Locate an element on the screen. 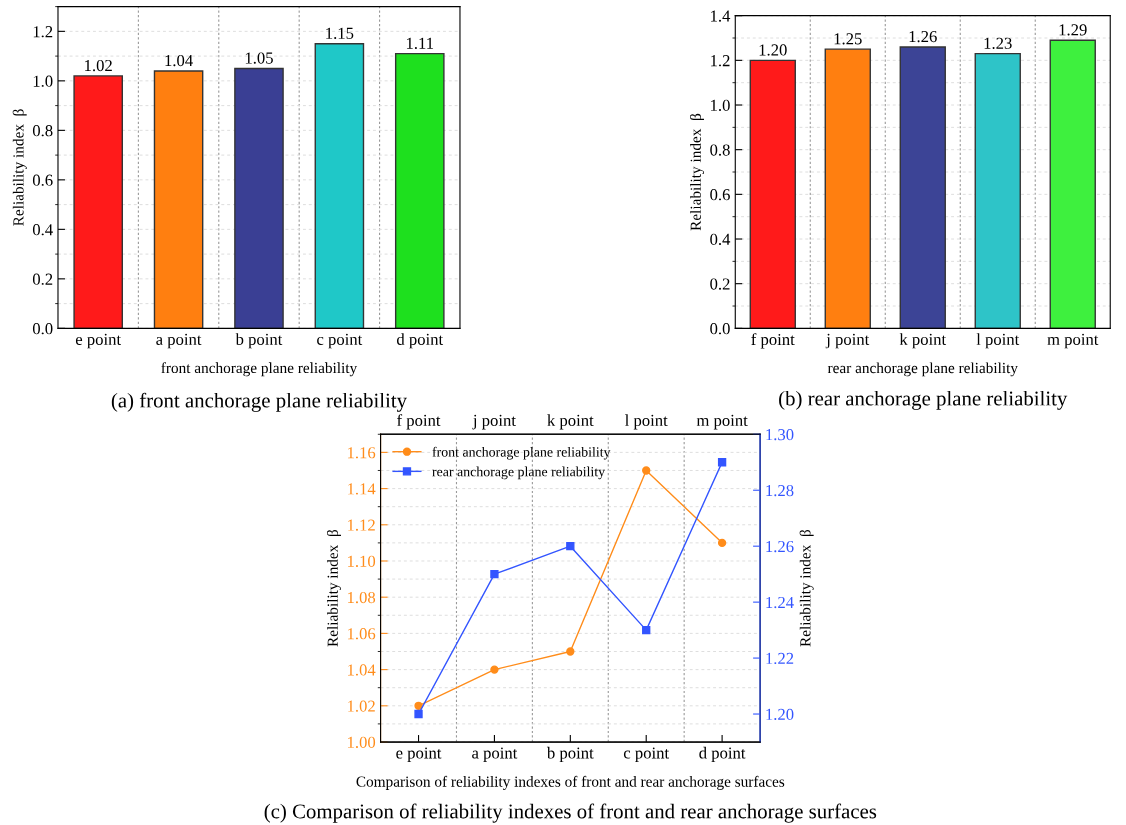 Image resolution: width=1126 pixels, height=825 pixels. text: (c) Comparison of reliability indexes of front and rear anchorage surfaces is located at coordinates (570, 813).